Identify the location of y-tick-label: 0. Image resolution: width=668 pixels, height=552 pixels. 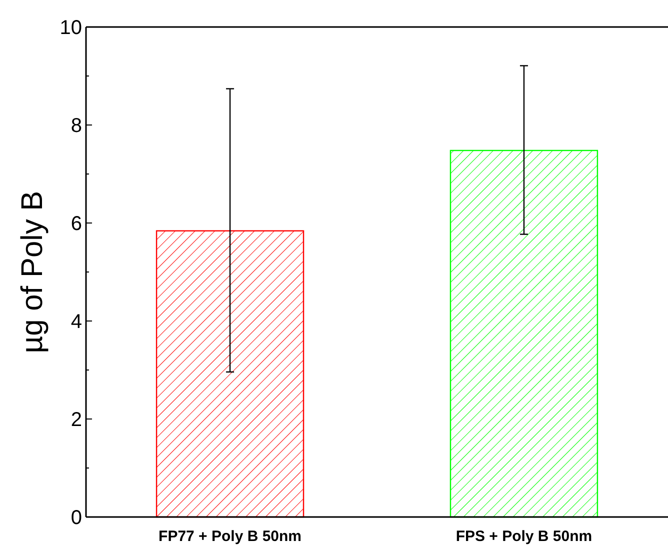
(76, 518).